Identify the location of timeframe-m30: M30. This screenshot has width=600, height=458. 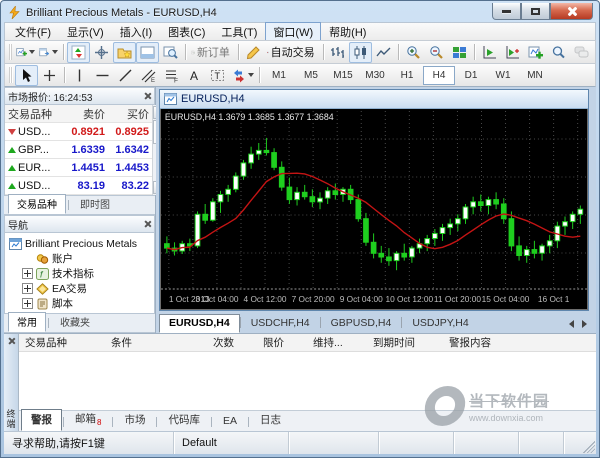
(375, 75).